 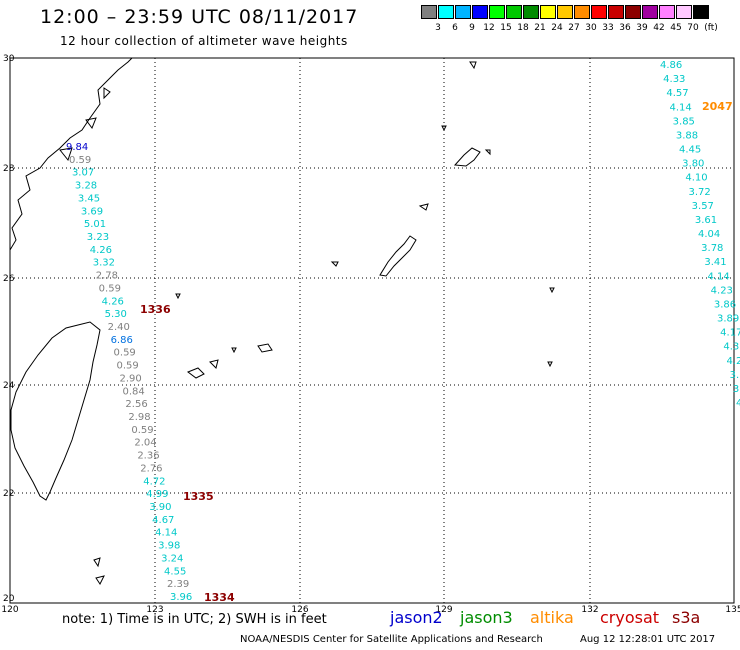 I want to click on wave-height-value: 4.17, so click(x=730, y=333).